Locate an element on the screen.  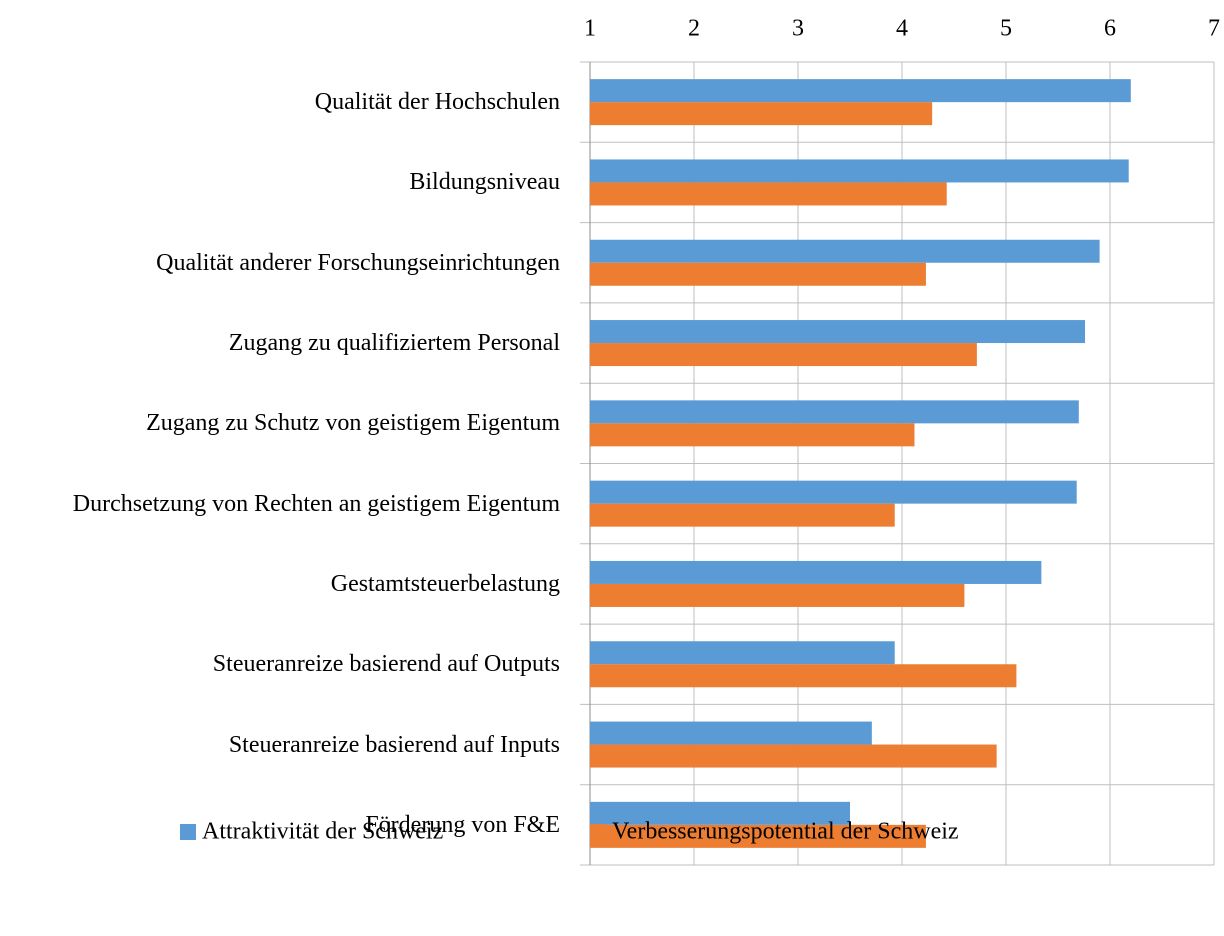
category-label-box: Steueranreize basierend auf Outputs is located at coordinates (280, 664).